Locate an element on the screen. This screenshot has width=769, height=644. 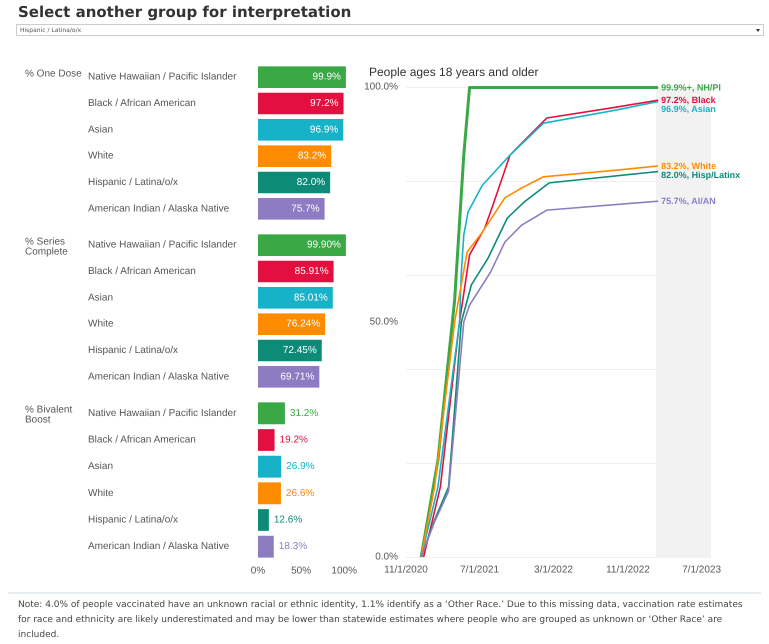
x-tick-label: 11/1/2022 is located at coordinates (628, 570).